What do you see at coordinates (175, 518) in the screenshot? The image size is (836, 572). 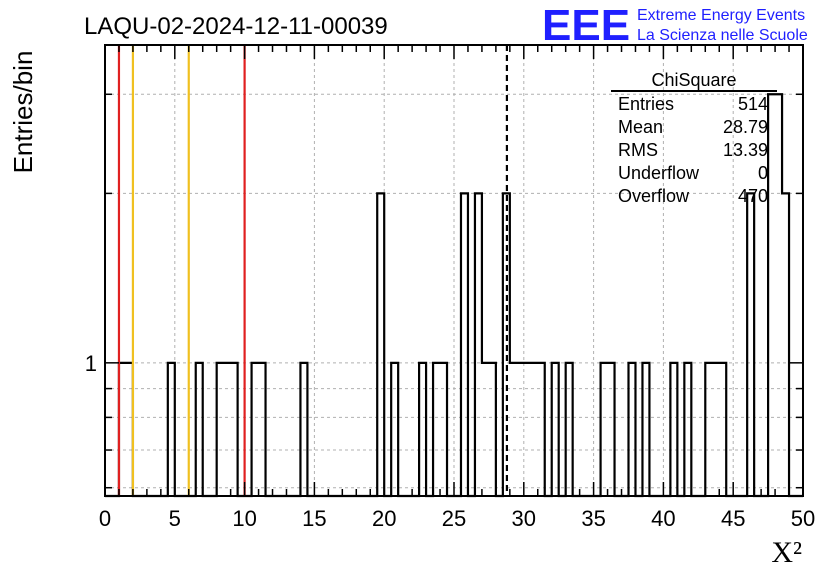 I see `x-tick-label: 5` at bounding box center [175, 518].